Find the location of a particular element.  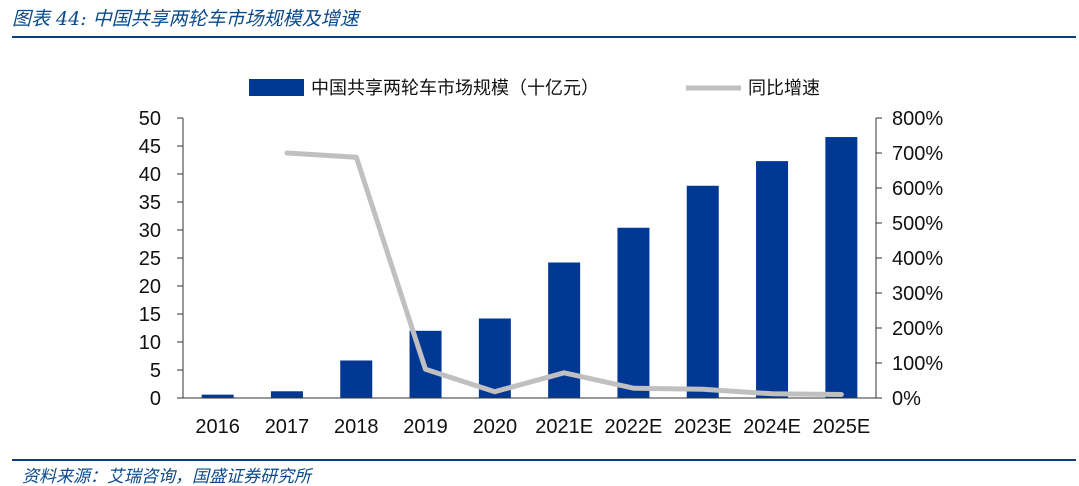

right-tick-label: 0% is located at coordinates (906, 399).